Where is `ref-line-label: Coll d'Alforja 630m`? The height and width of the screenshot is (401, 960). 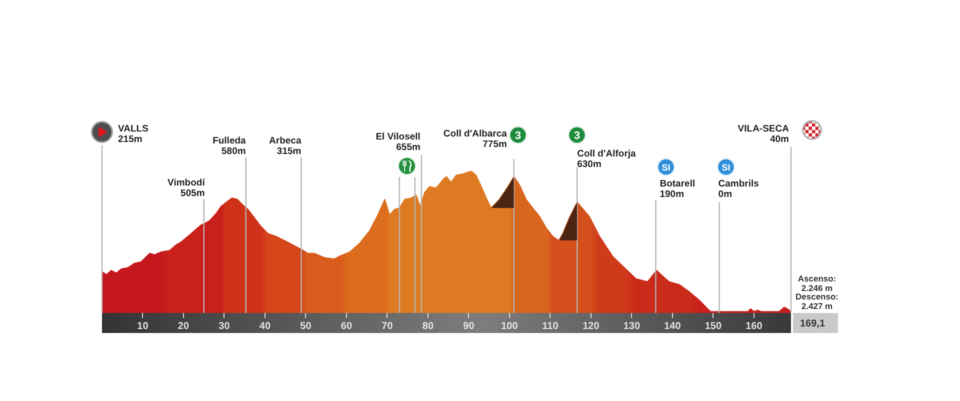
ref-line-label: Coll d'Alforja 630m is located at coordinates (607, 159).